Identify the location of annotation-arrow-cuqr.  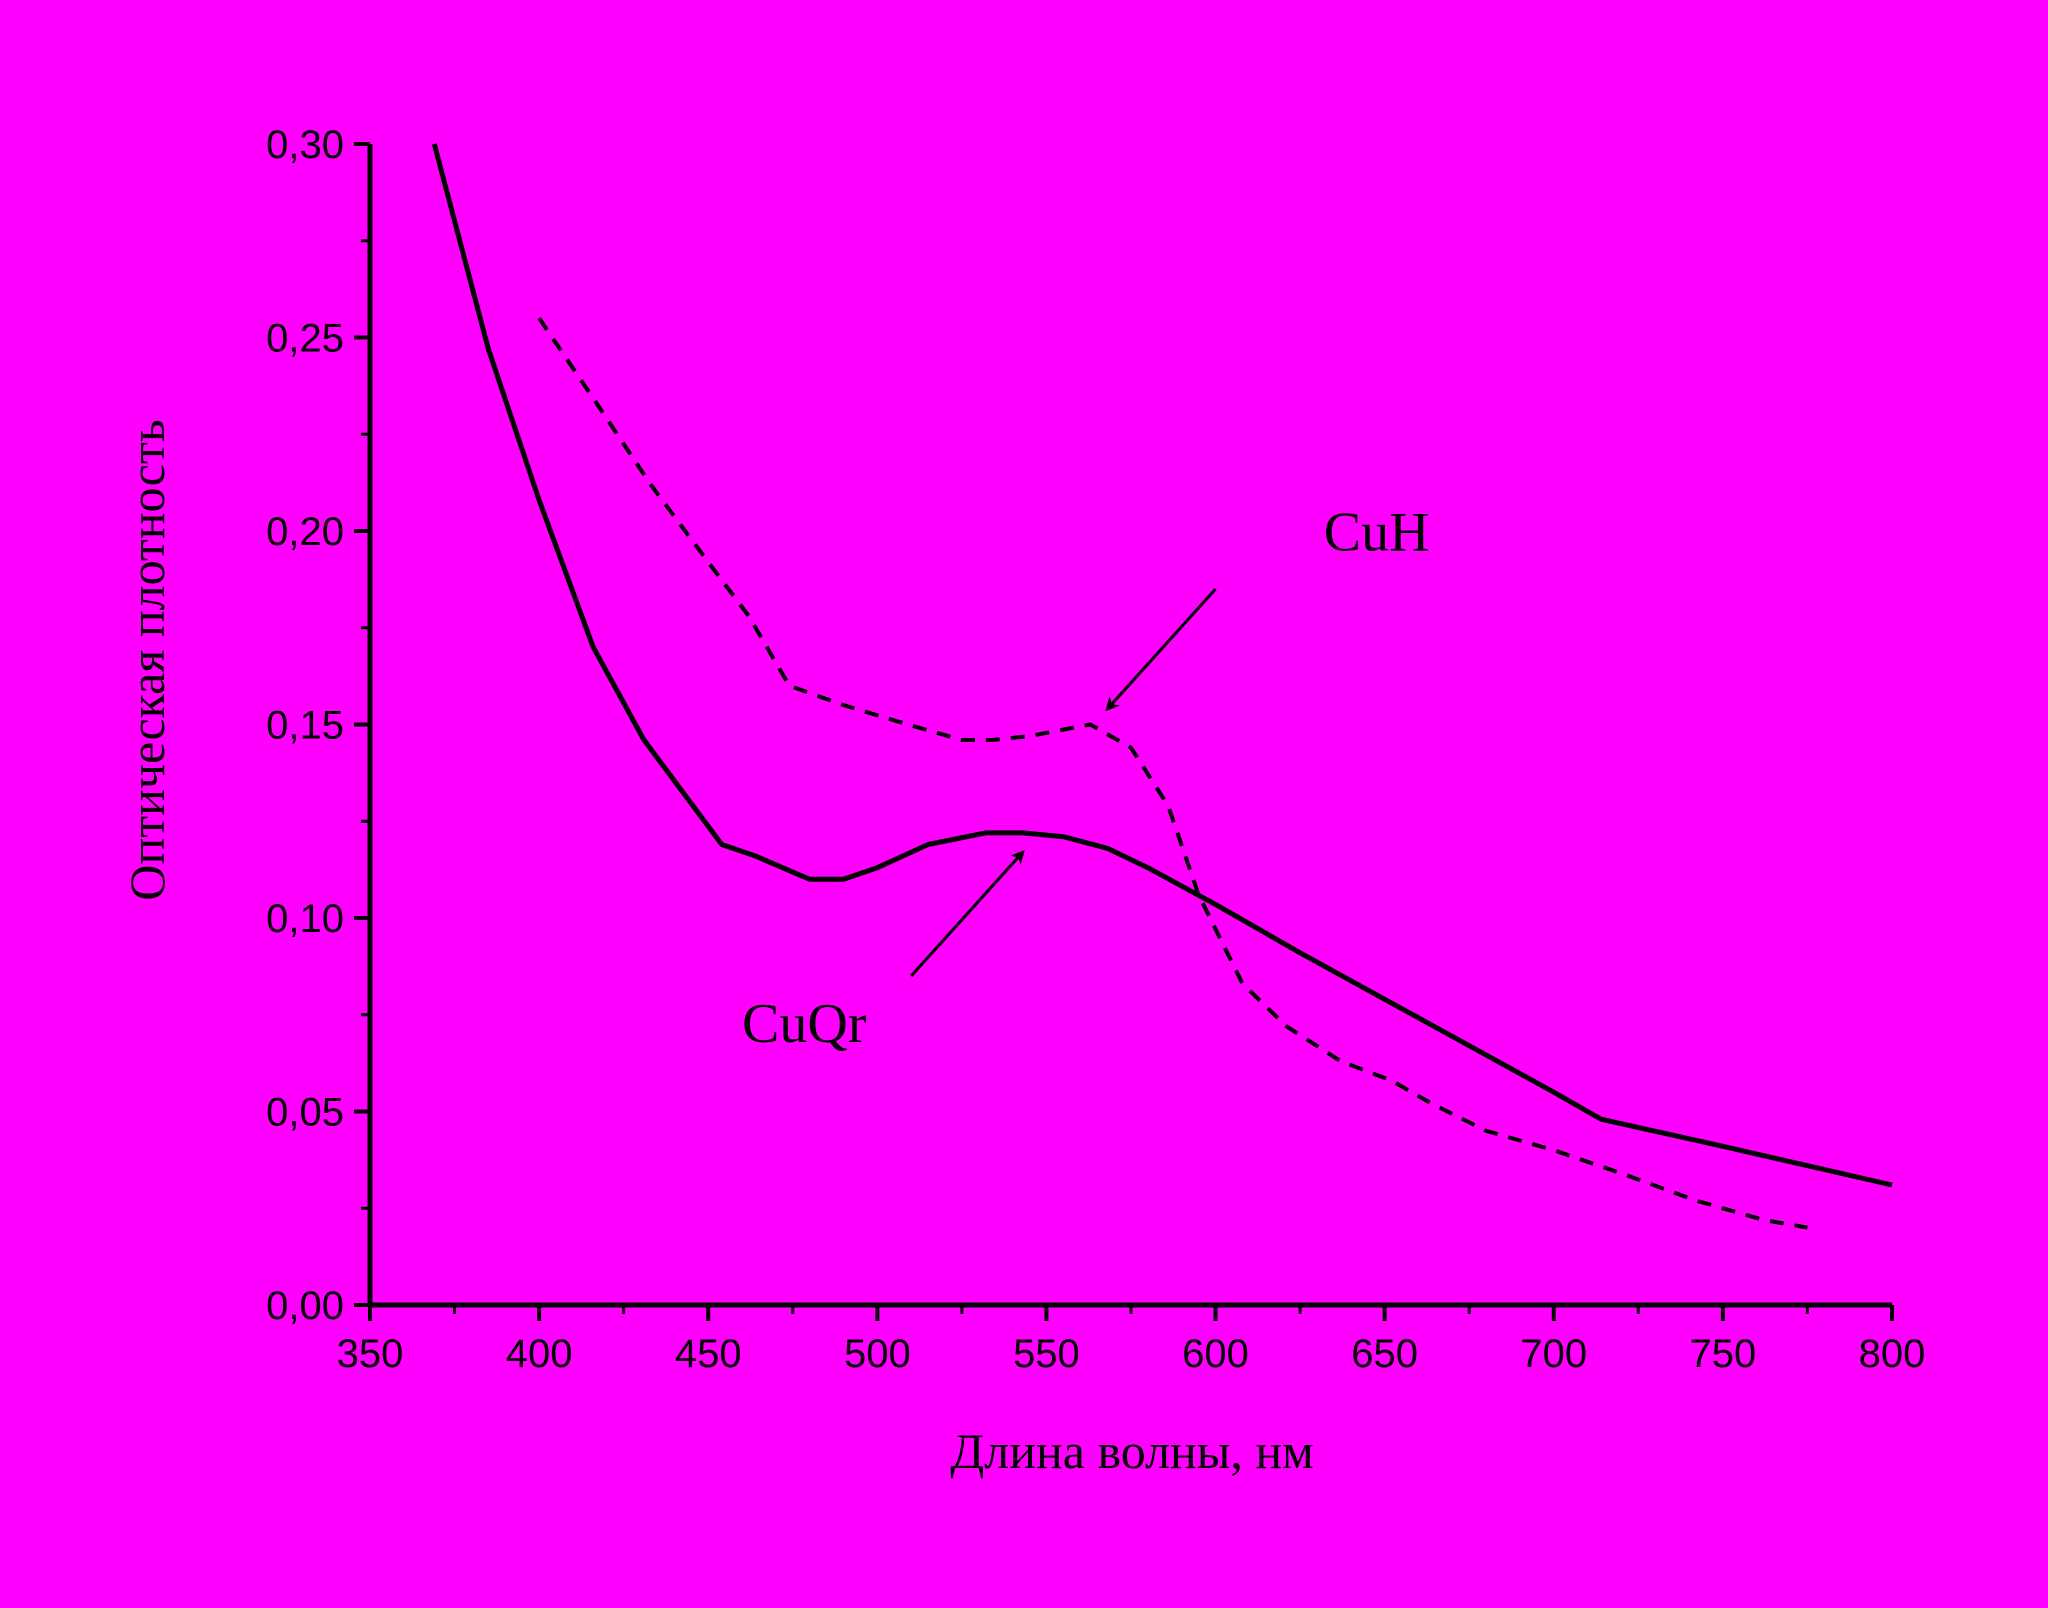
(967, 913).